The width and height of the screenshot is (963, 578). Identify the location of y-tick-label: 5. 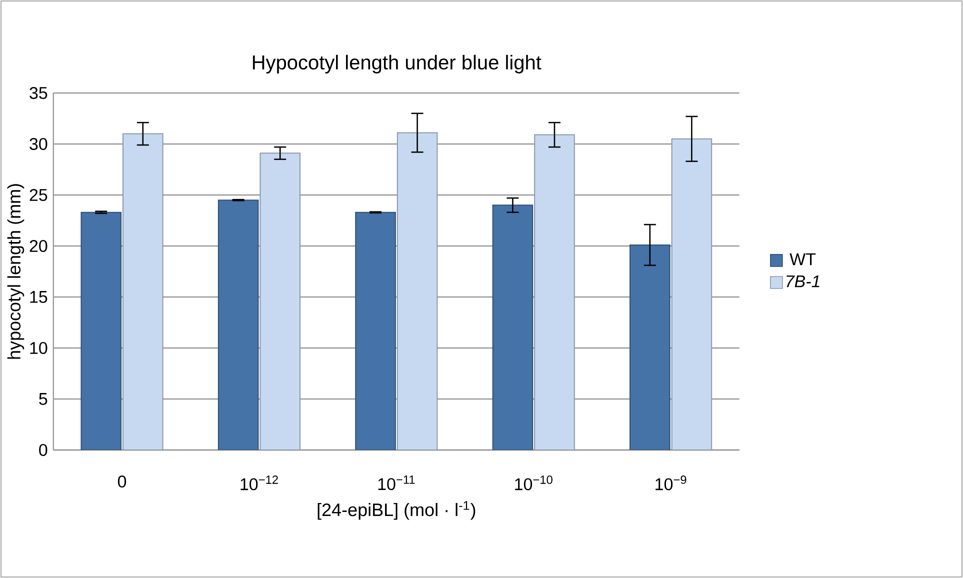
(43, 399).